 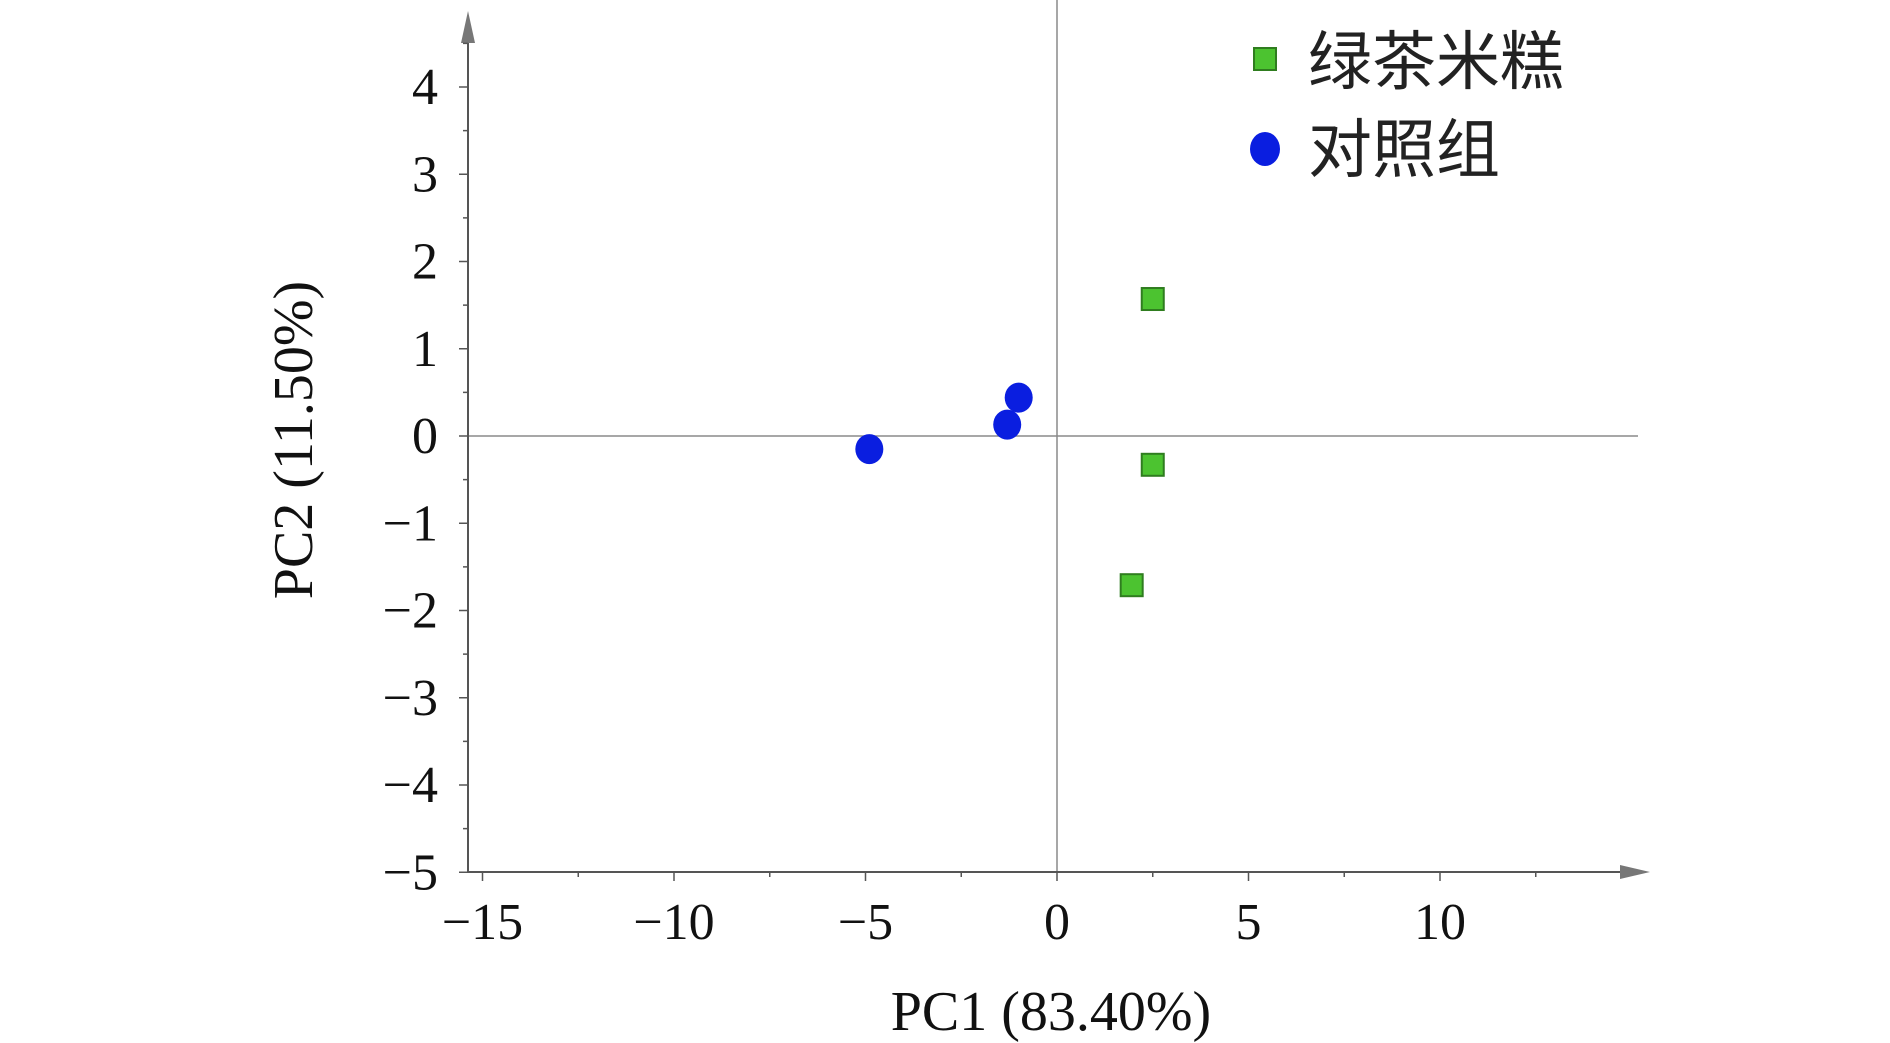 What do you see at coordinates (1010, 442) in the screenshot?
I see `data-points` at bounding box center [1010, 442].